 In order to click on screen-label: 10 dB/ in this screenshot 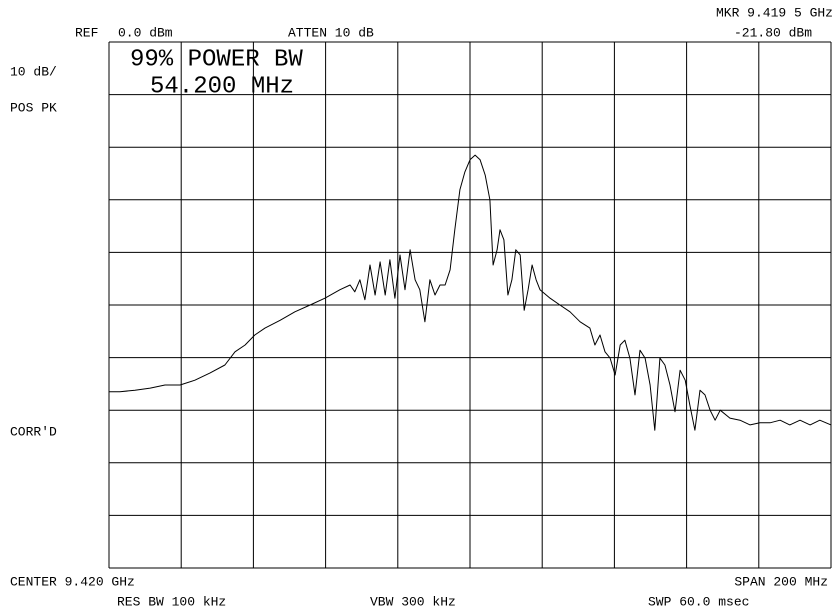, I will do `click(33, 71)`.